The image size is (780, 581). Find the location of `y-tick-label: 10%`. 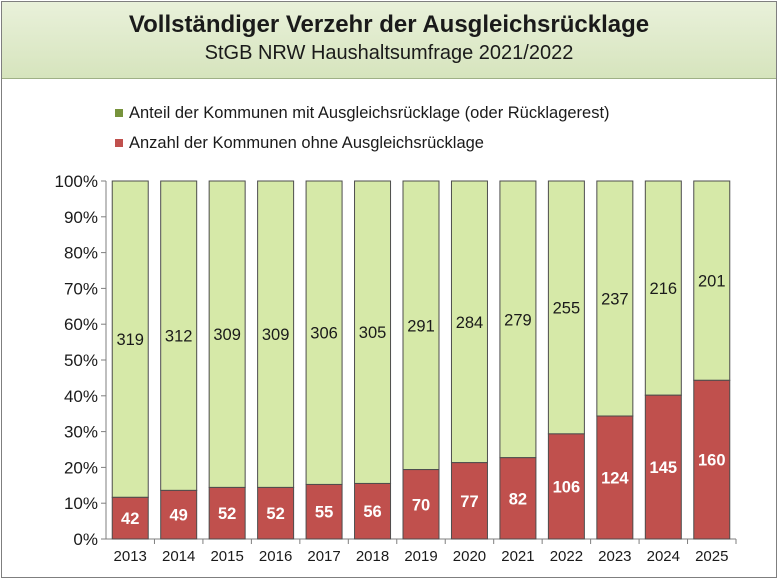

y-tick-label: 10% is located at coordinates (81, 503).